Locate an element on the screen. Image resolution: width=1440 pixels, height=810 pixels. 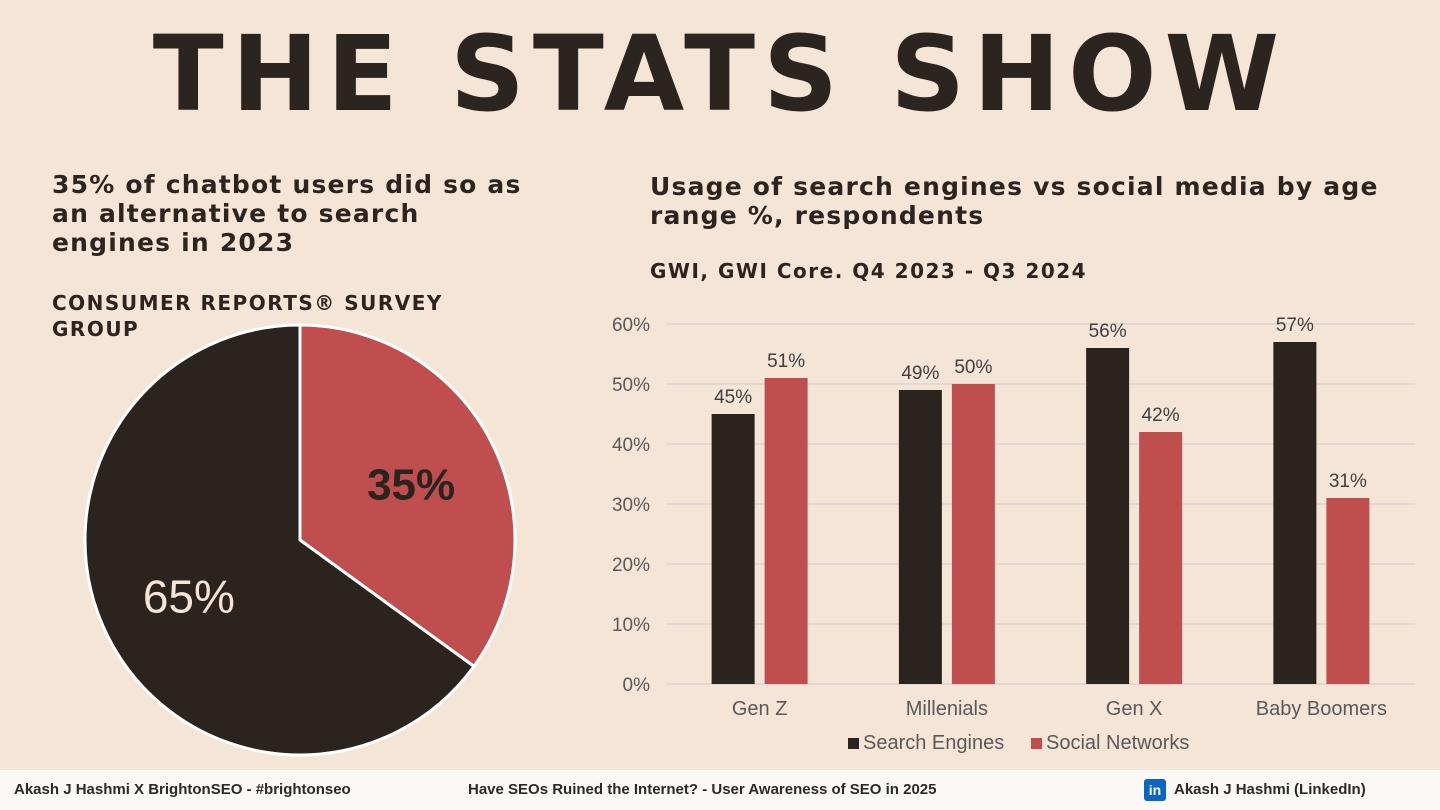
y-tick-label: 0% is located at coordinates (637, 685).